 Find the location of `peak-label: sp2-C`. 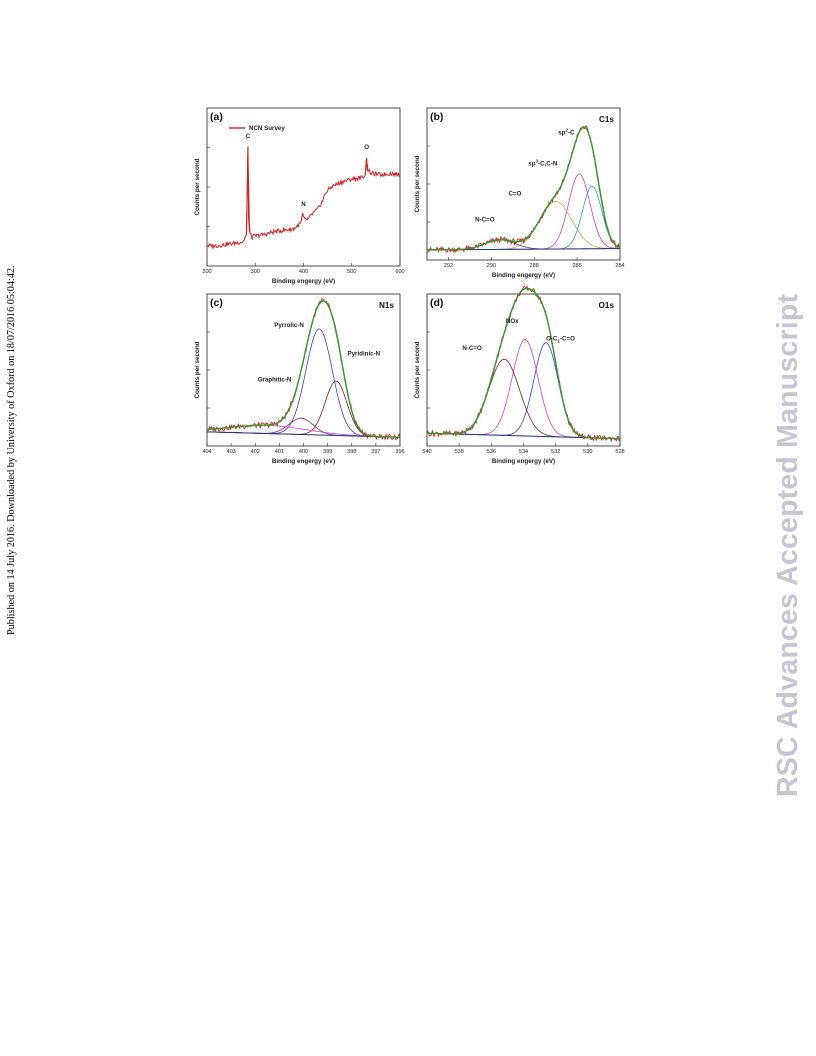

peak-label: sp2-C is located at coordinates (566, 131).